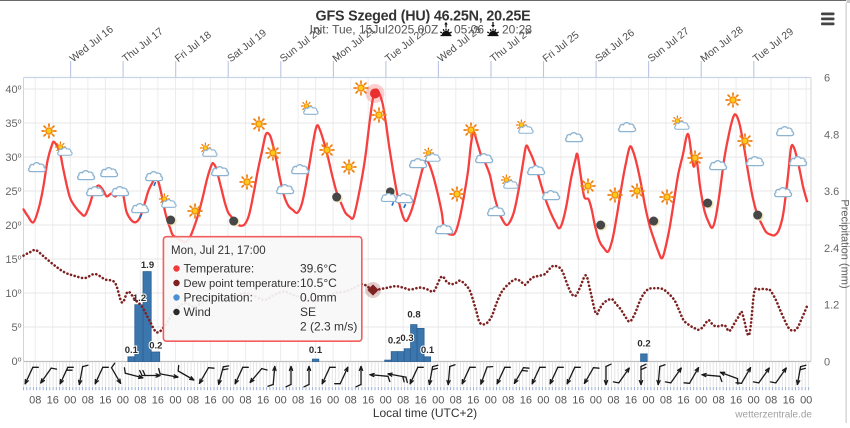 The image size is (850, 428). Describe the element at coordinates (218, 298) in the screenshot. I see `svg-text: Precipitation:` at that location.